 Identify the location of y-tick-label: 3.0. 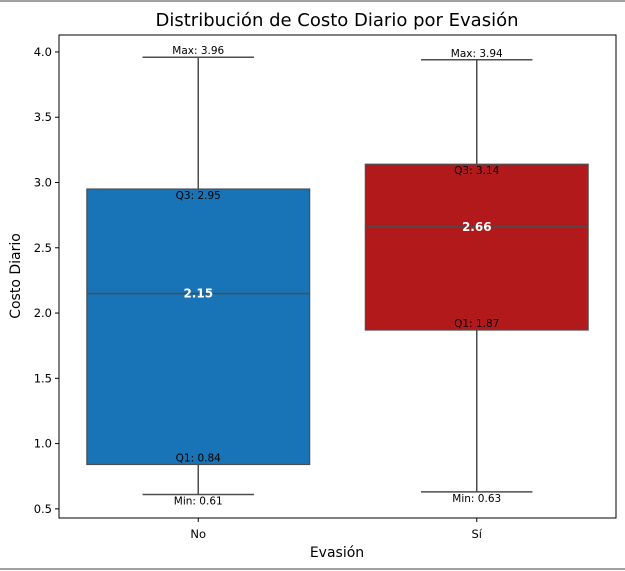
(43, 183).